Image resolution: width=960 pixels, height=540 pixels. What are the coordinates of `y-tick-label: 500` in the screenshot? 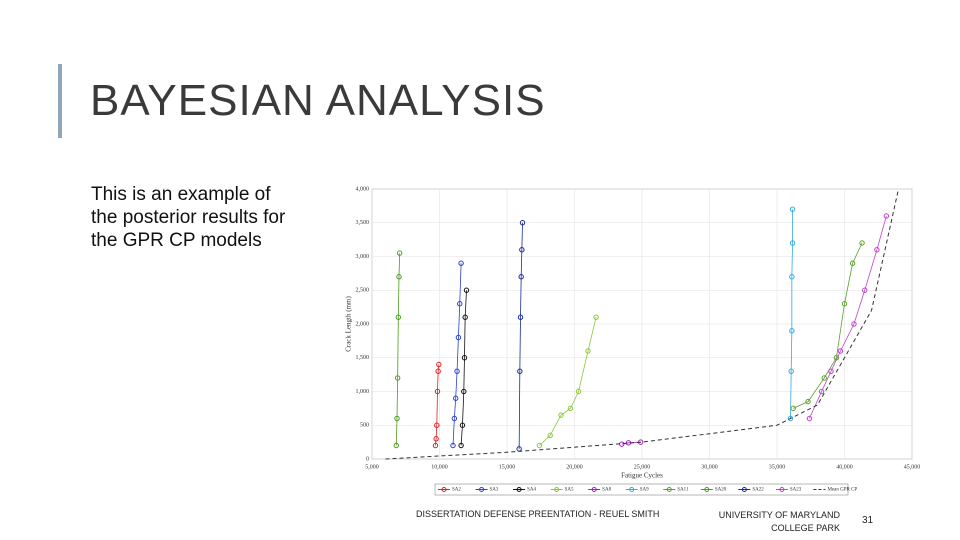 It's located at (364, 426).